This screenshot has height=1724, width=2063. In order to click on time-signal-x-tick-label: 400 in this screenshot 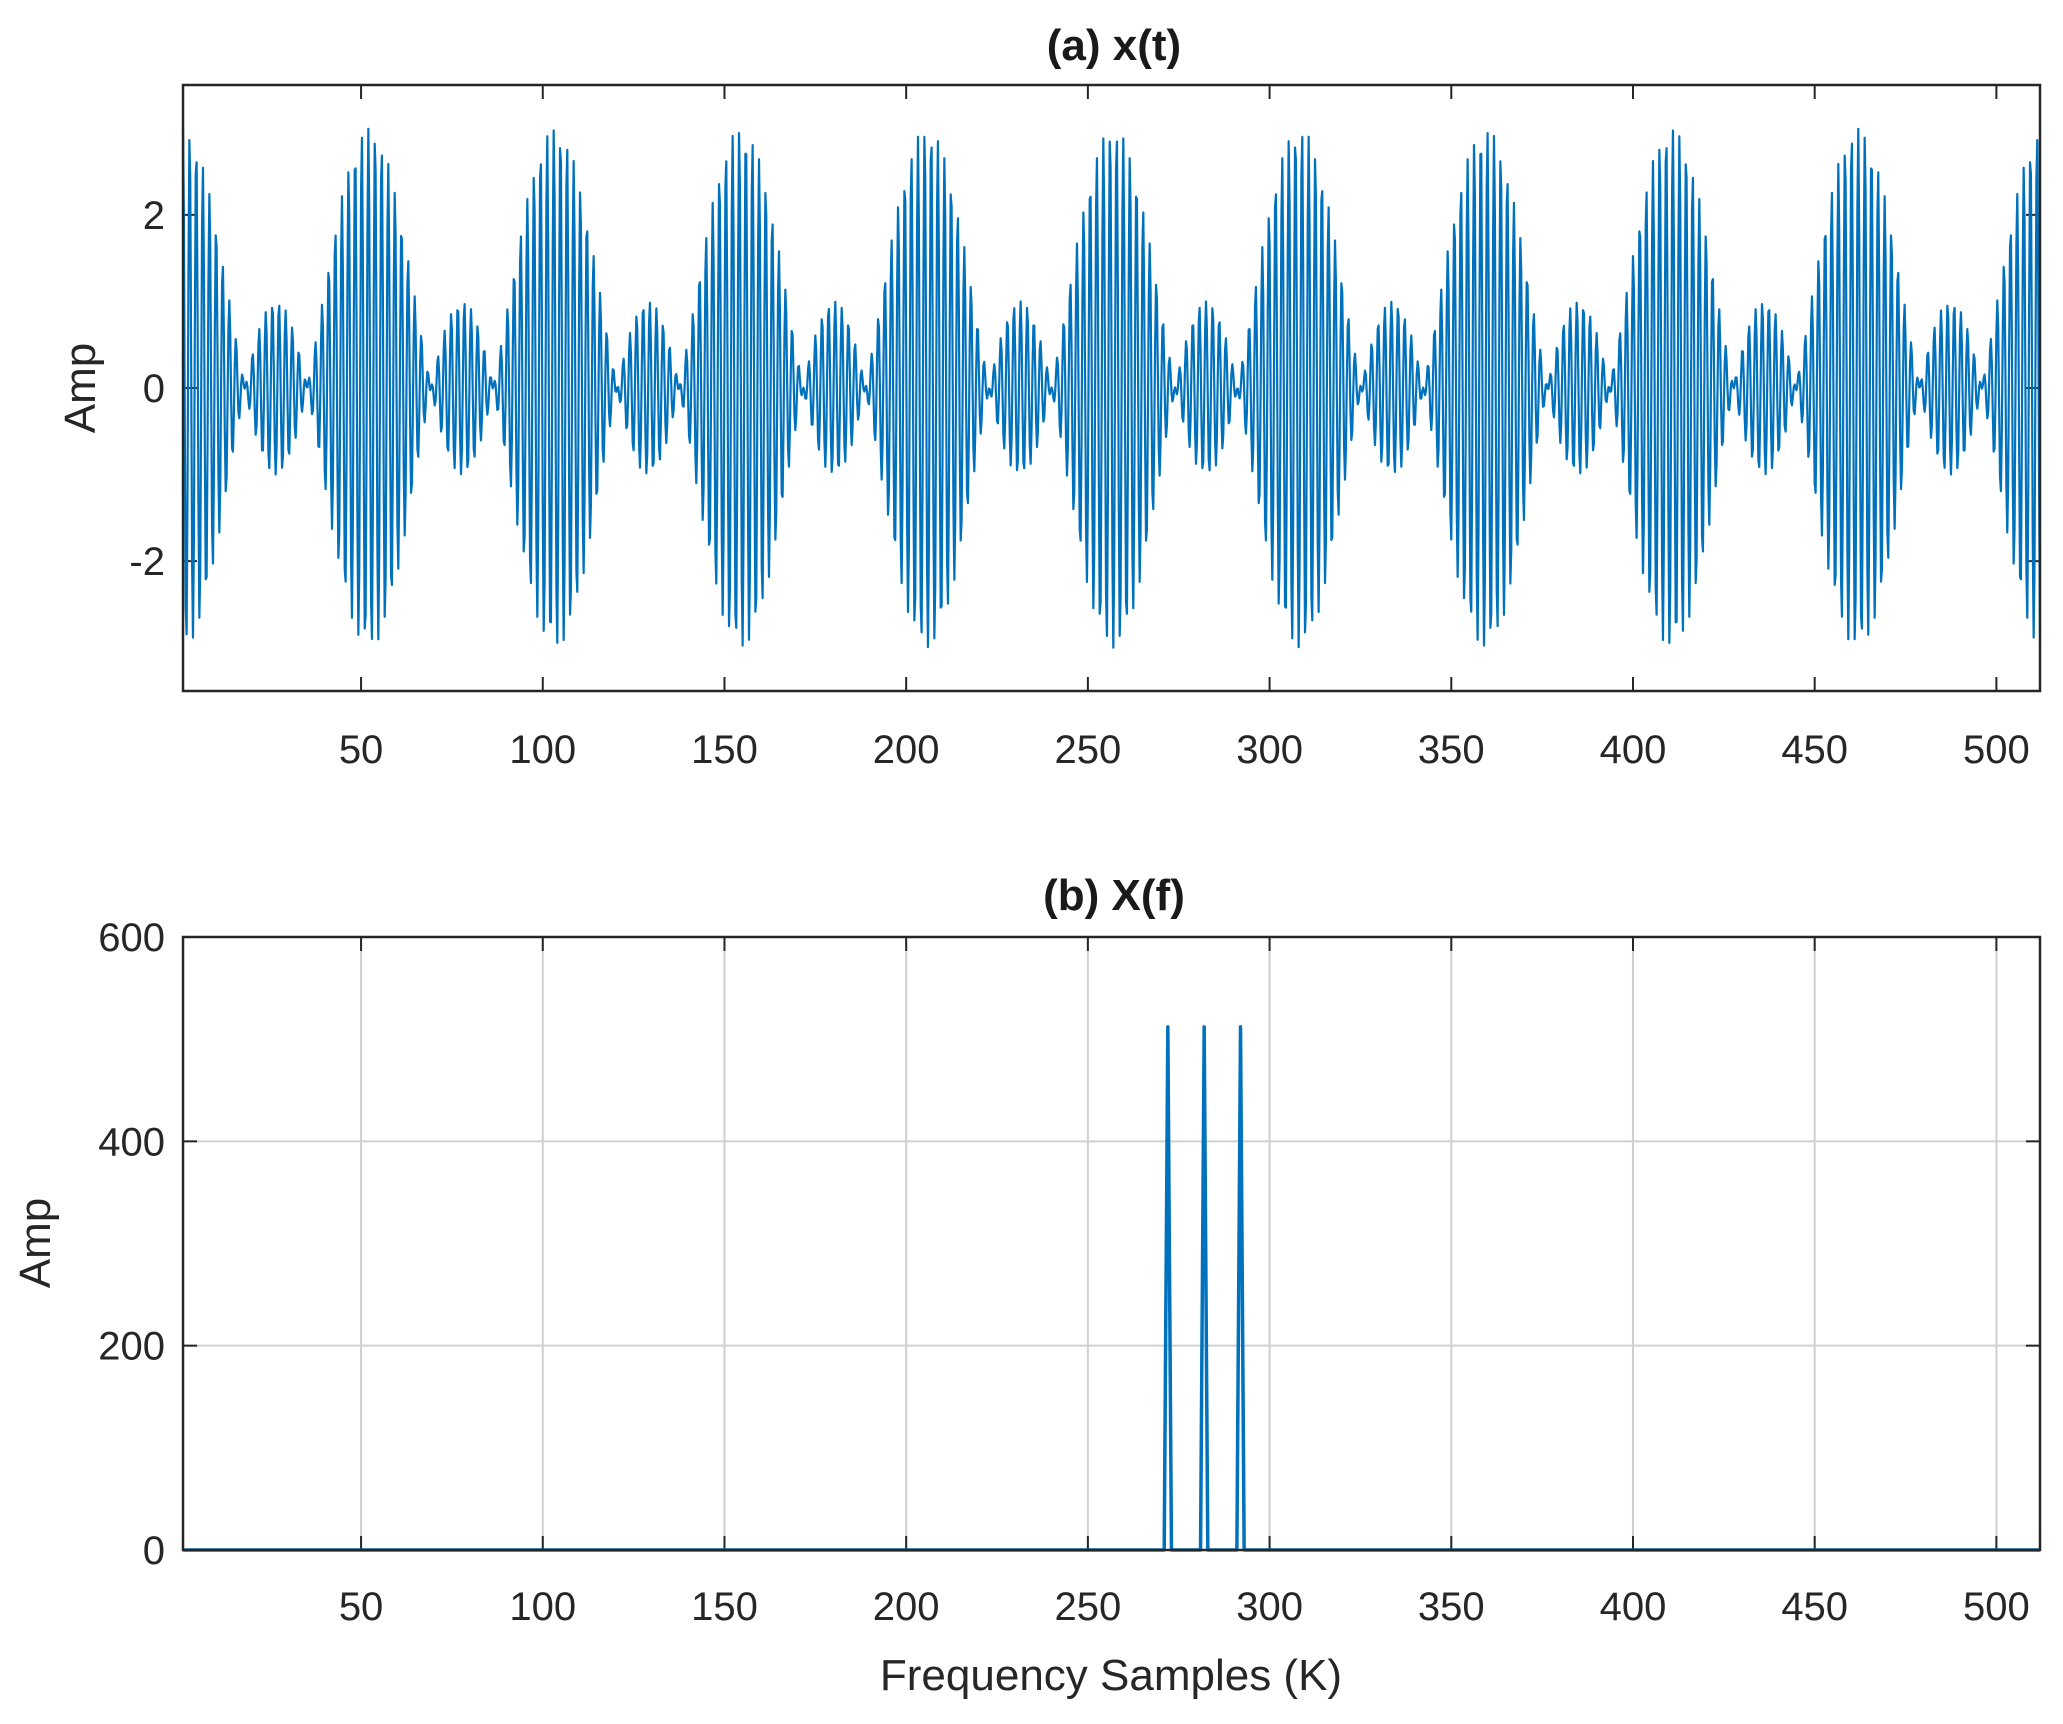, I will do `click(1633, 750)`.